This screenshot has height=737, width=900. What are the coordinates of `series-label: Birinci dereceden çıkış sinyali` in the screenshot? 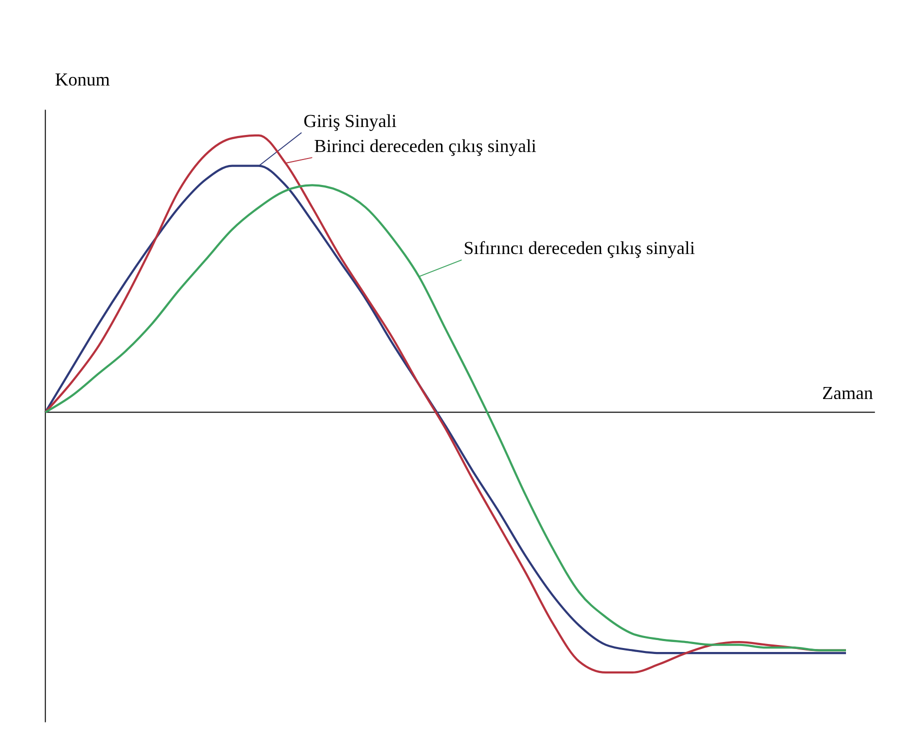 It's located at (425, 146).